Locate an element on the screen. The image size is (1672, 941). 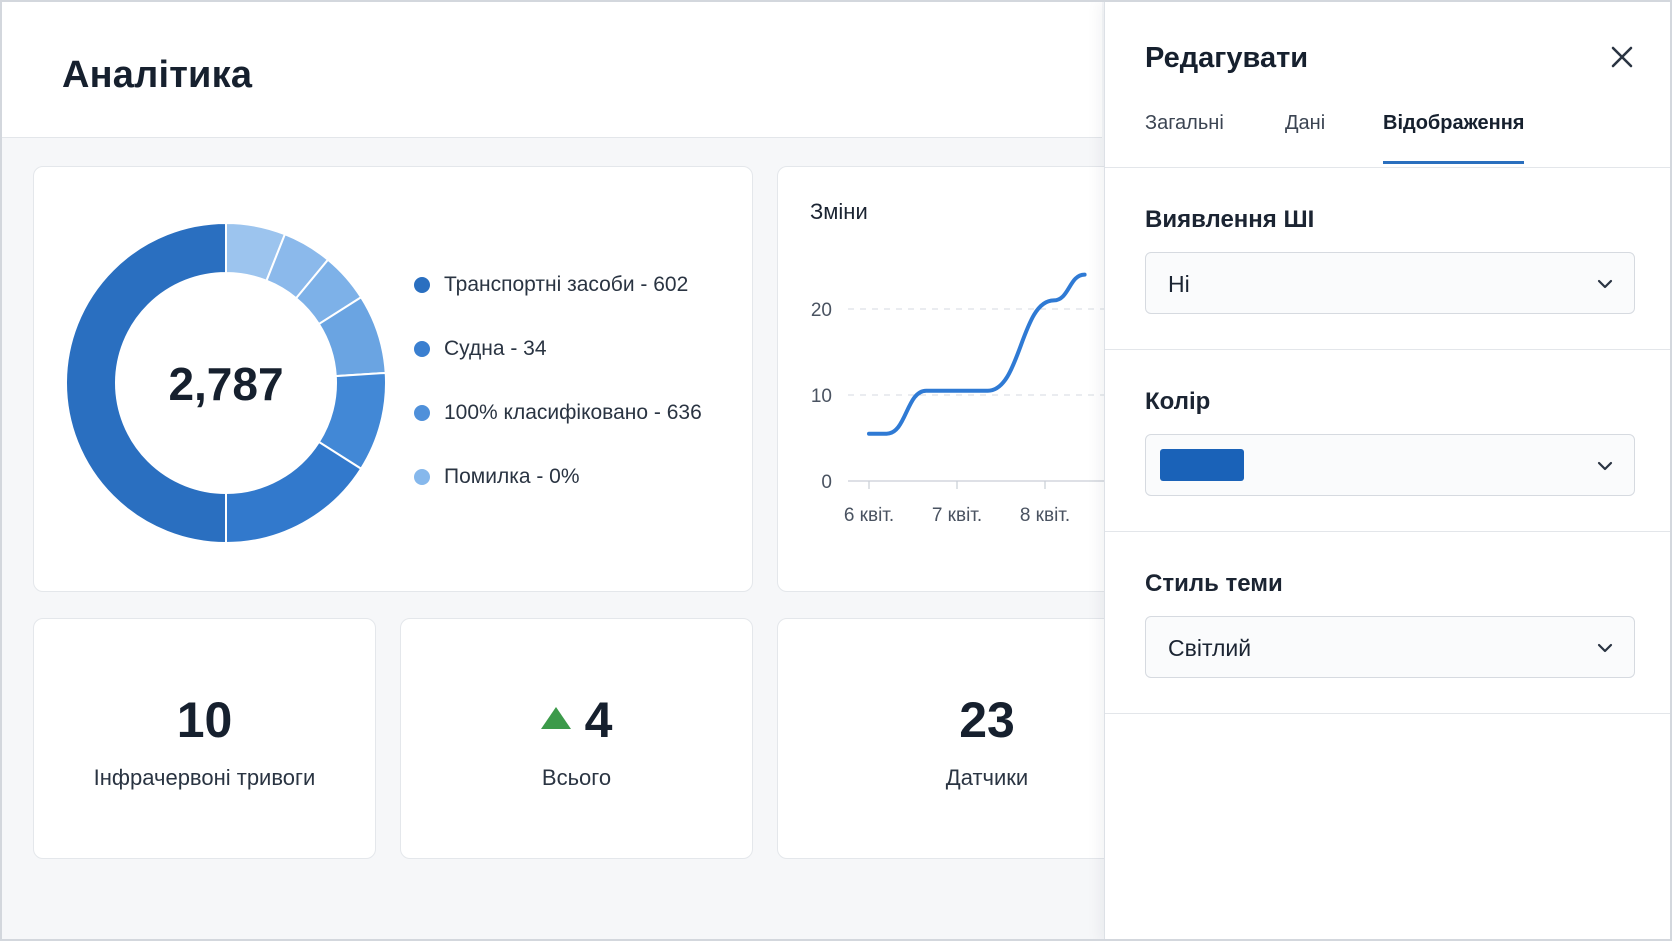
ai-detection-value: Ні is located at coordinates (1179, 284).